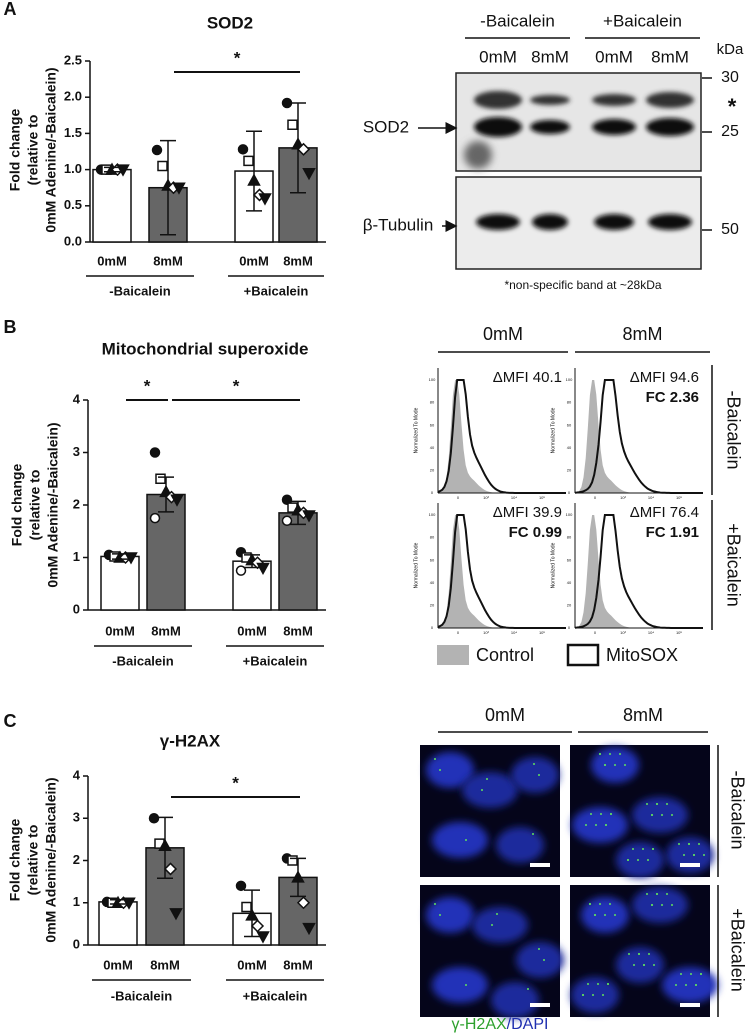  Describe the element at coordinates (73, 168) in the screenshot. I see `y-tick-label: 1.0` at that location.